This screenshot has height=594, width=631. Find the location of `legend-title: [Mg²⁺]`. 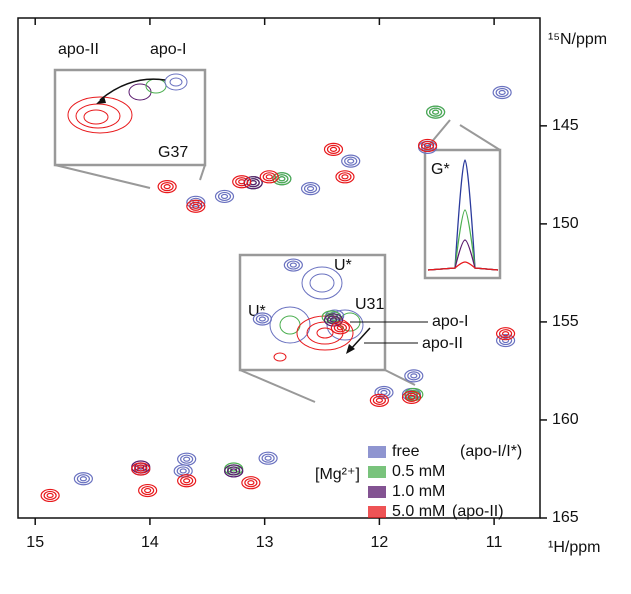

legend-title: [Mg²⁺] is located at coordinates (337, 474).